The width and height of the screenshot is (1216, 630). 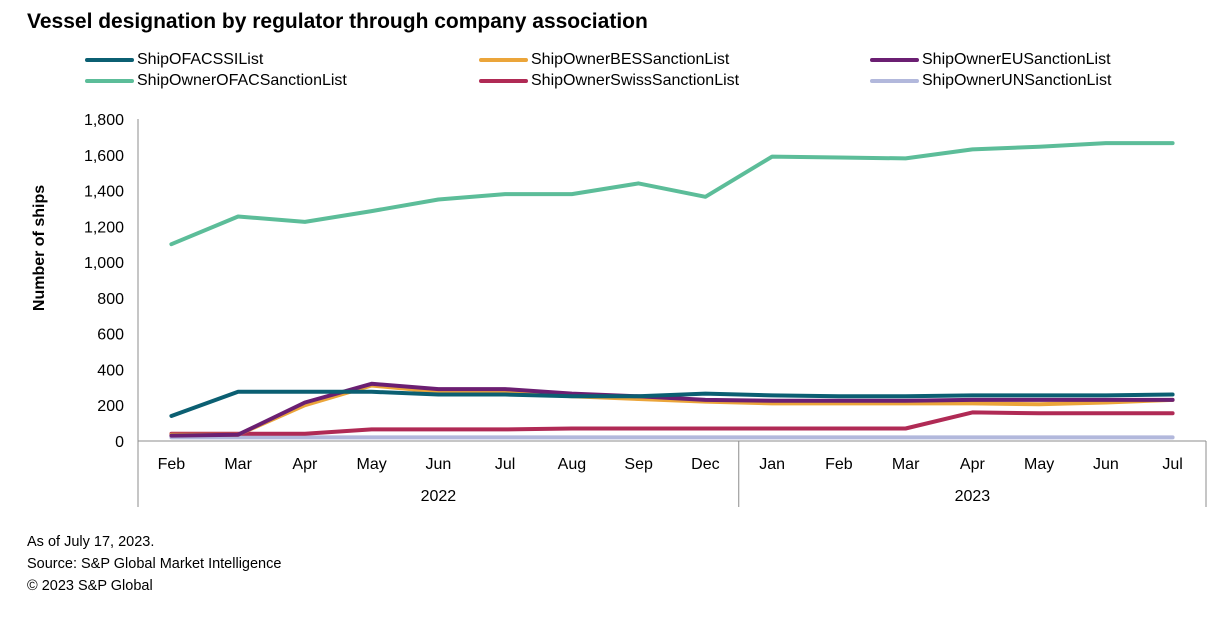 What do you see at coordinates (439, 496) in the screenshot?
I see `x-group-label: 2022` at bounding box center [439, 496].